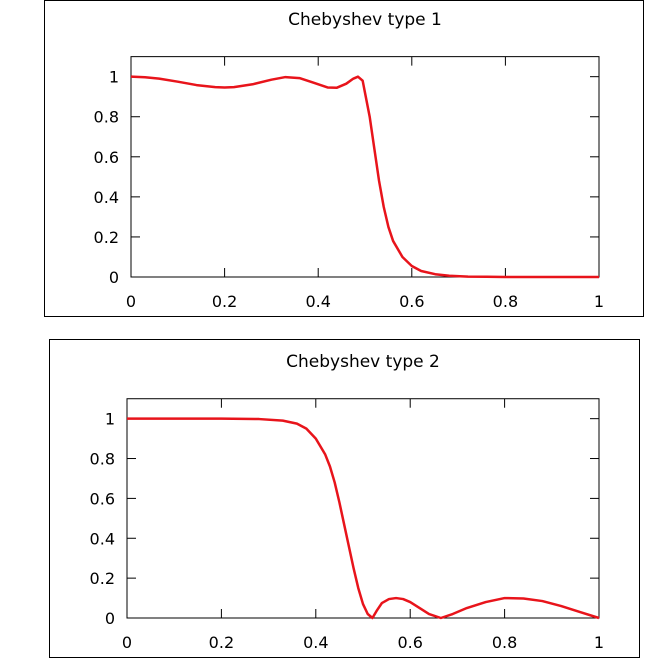  What do you see at coordinates (114, 77) in the screenshot?
I see `chart-1-y-tick-label: 1` at bounding box center [114, 77].